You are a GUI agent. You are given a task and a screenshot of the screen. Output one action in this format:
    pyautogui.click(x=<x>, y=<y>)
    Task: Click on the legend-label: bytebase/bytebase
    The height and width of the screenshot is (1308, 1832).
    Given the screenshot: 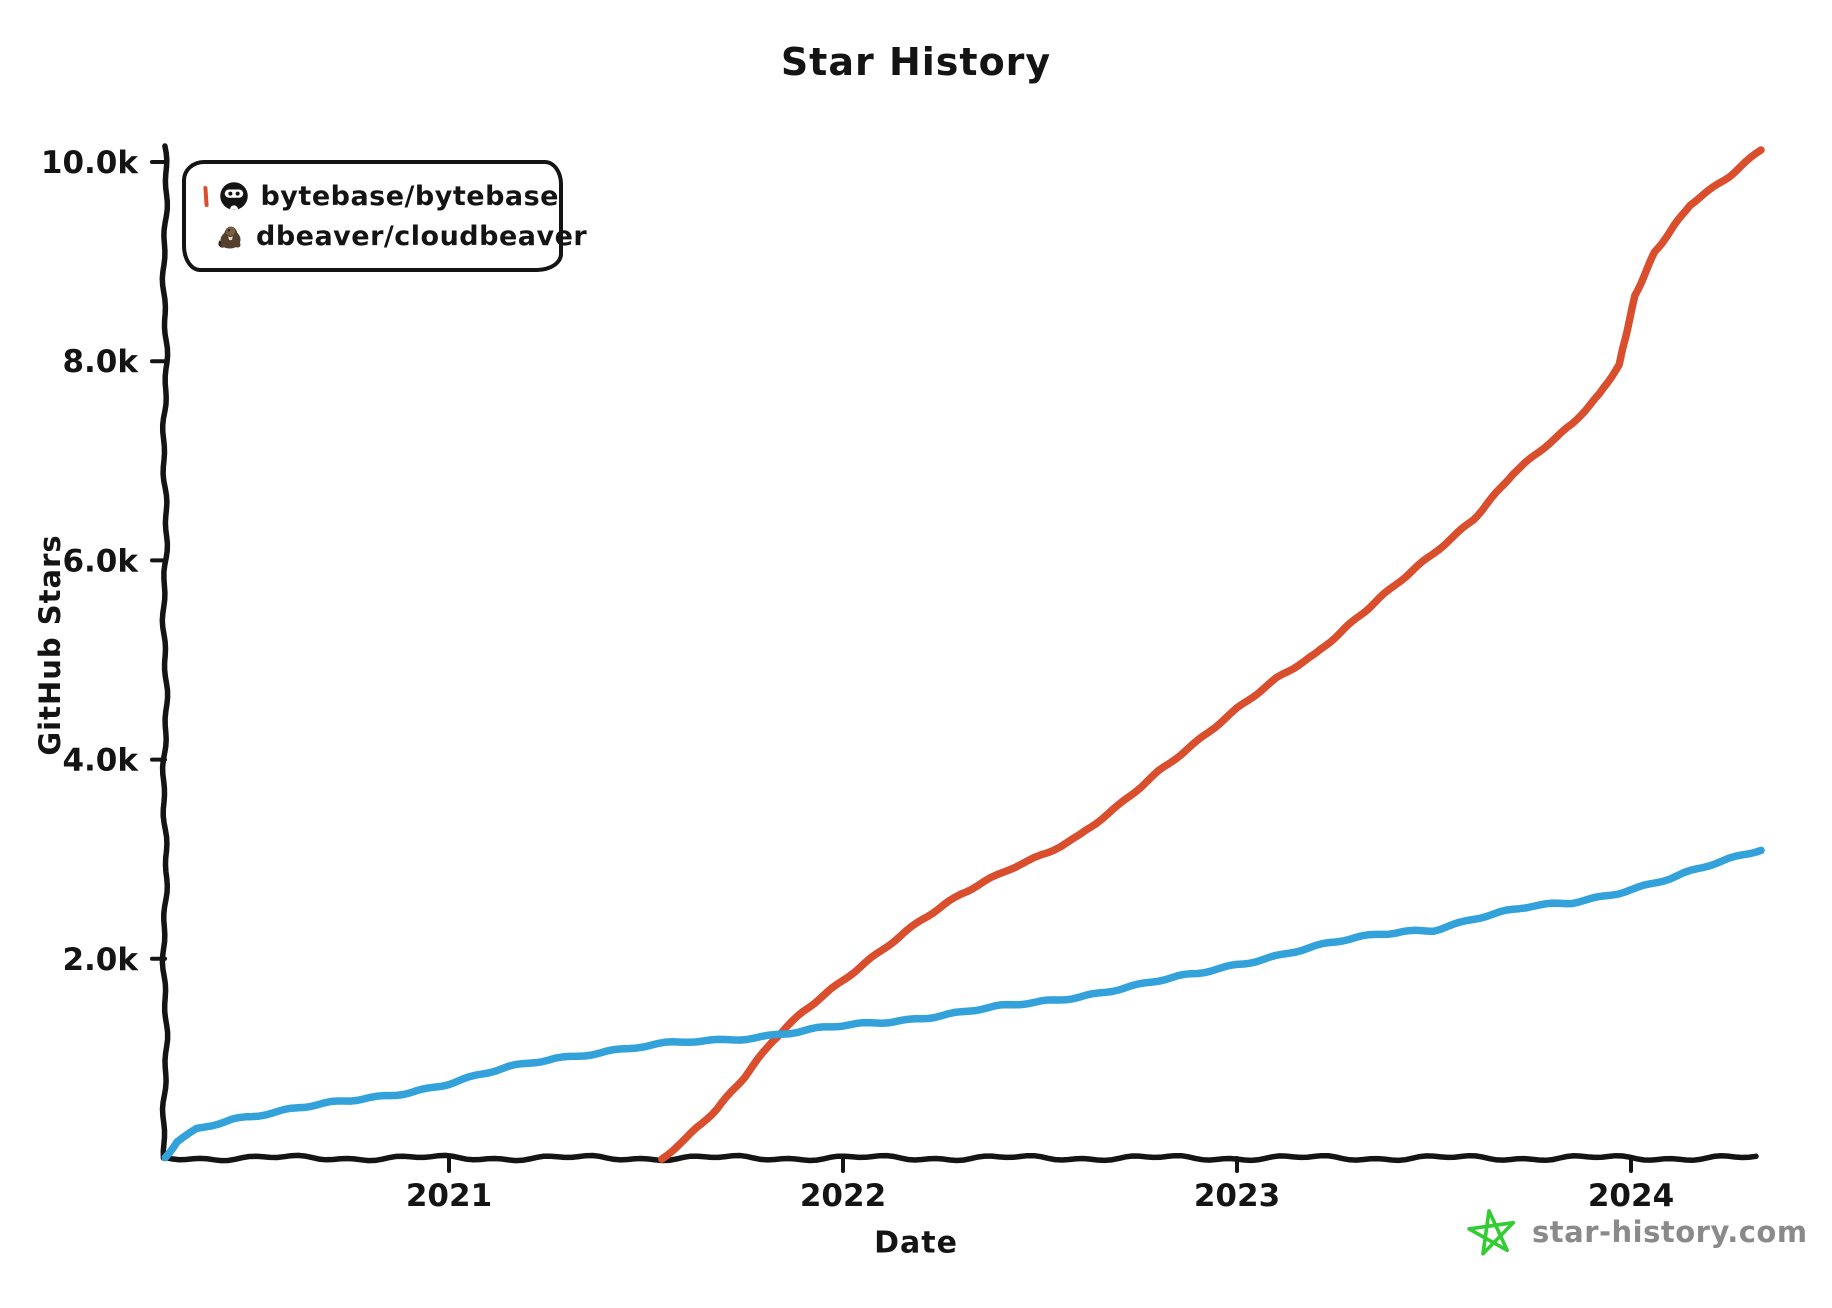 What is the action you would take?
    pyautogui.click(x=409, y=196)
    